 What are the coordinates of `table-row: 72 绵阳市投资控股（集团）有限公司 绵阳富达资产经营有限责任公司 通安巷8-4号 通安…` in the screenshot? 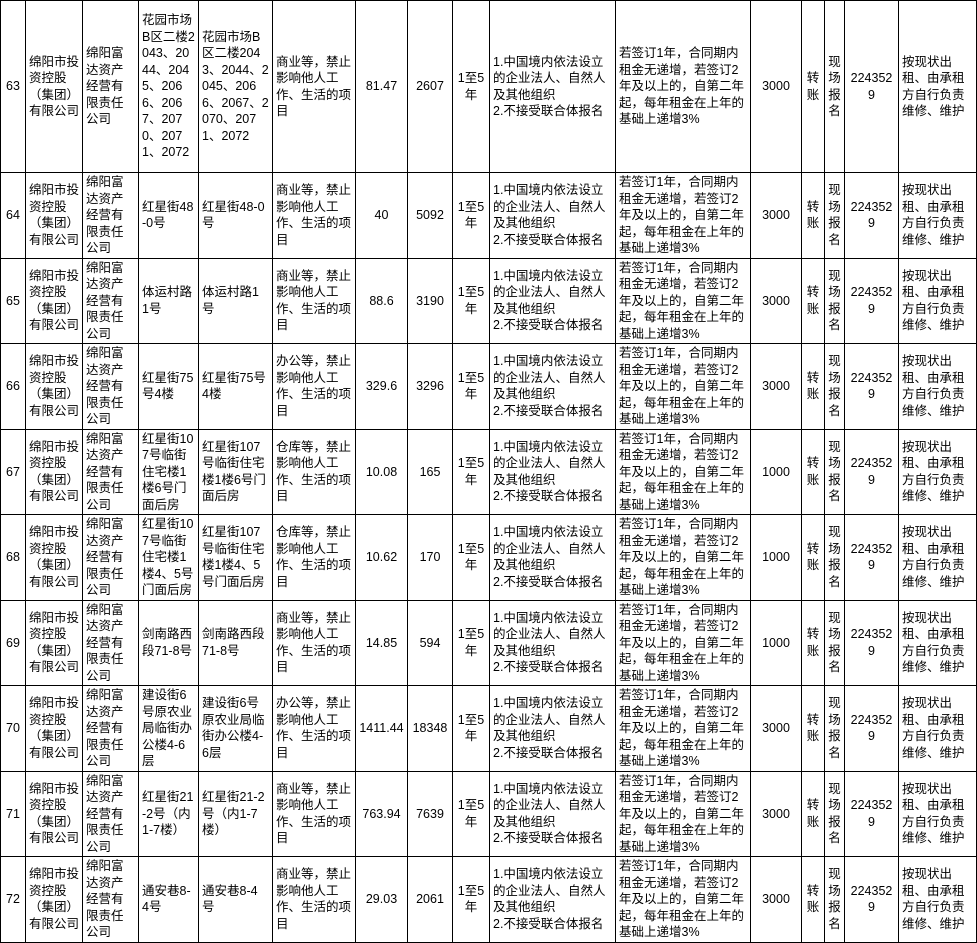 It's located at (488, 899).